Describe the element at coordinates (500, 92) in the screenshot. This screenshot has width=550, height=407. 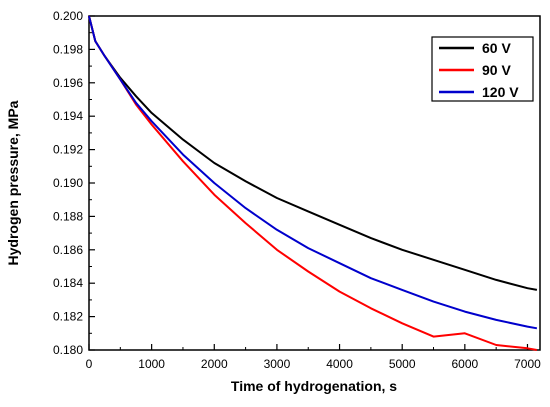
I see `legend-label-3: 120 V` at that location.